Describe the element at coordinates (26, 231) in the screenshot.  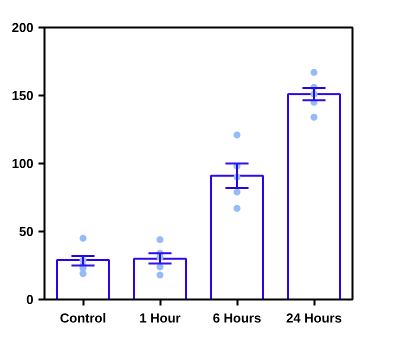
I see `y-tick-label: 50` at that location.